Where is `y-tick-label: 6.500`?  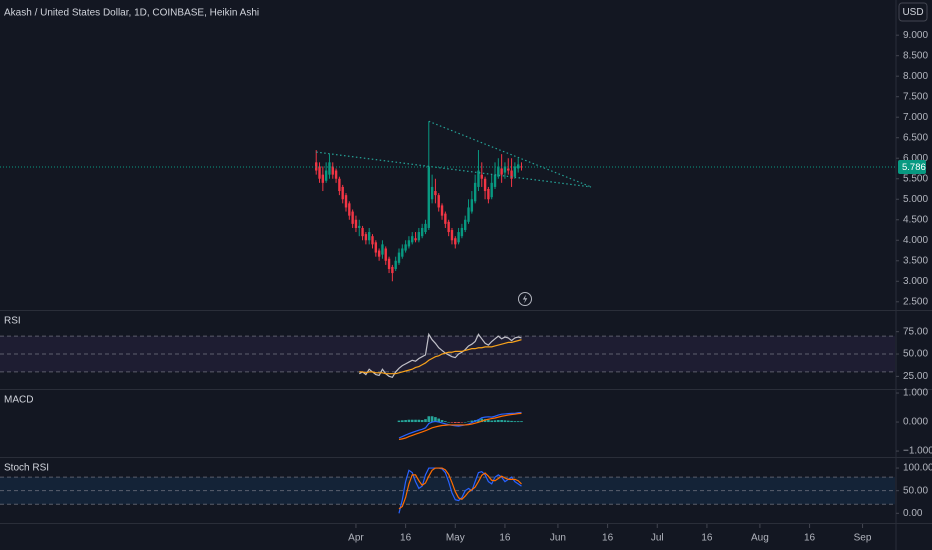 y-tick-label: 6.500 is located at coordinates (915, 137).